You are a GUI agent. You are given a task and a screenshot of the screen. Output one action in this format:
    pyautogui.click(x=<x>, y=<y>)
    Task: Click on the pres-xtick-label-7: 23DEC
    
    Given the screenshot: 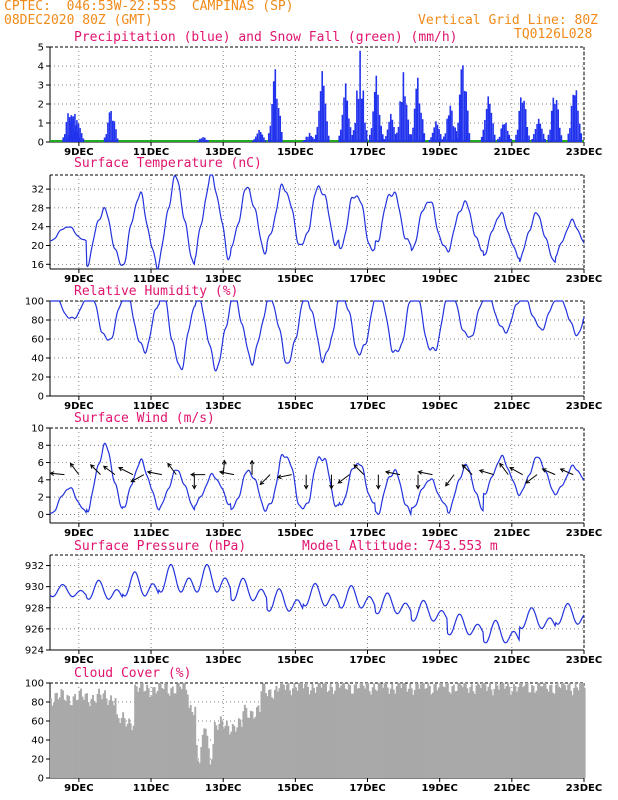 What is the action you would take?
    pyautogui.click(x=584, y=660)
    